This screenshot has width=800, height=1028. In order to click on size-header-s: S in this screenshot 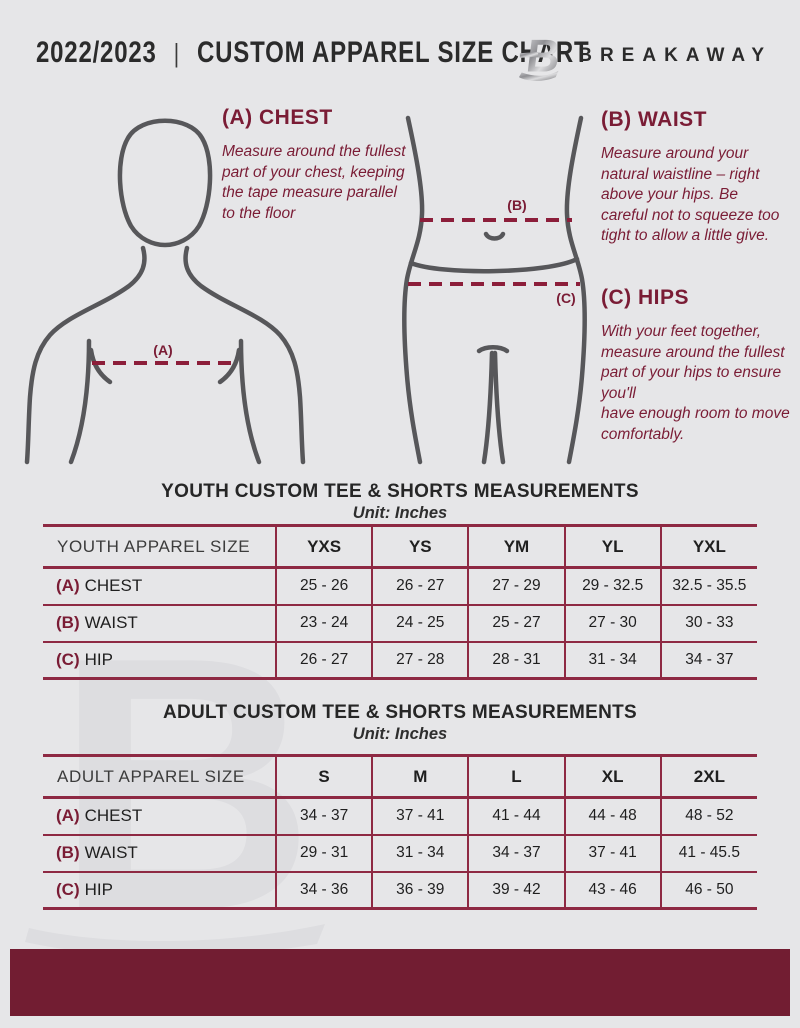, I will do `click(323, 777)`.